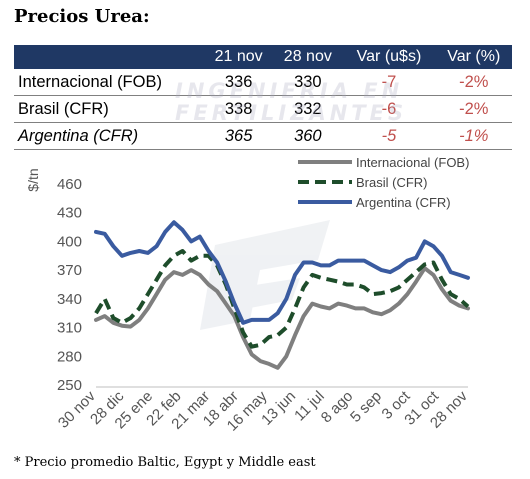 The image size is (530, 479). I want to click on x-tick-label: 5 sep, so click(366, 407).